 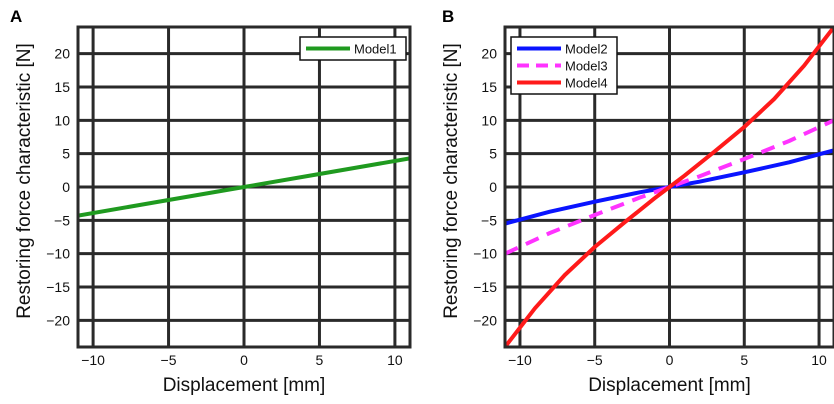 I want to click on legend: Model2 Model3 Model4, so click(x=564, y=65).